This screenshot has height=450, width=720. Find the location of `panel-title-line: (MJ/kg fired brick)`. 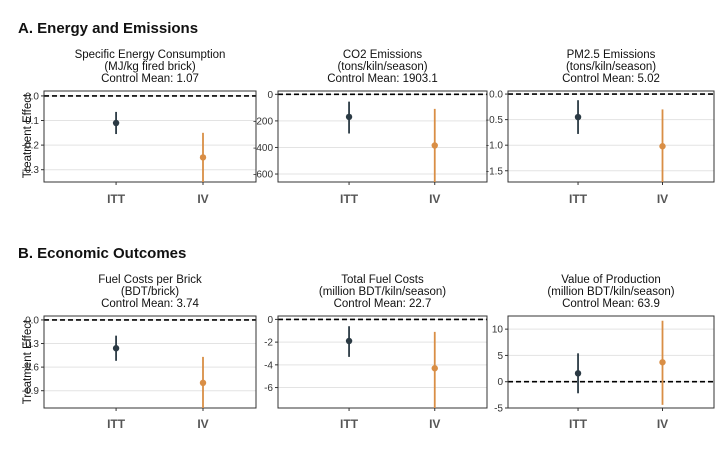

panel-title-line: (MJ/kg fired brick) is located at coordinates (150, 67).